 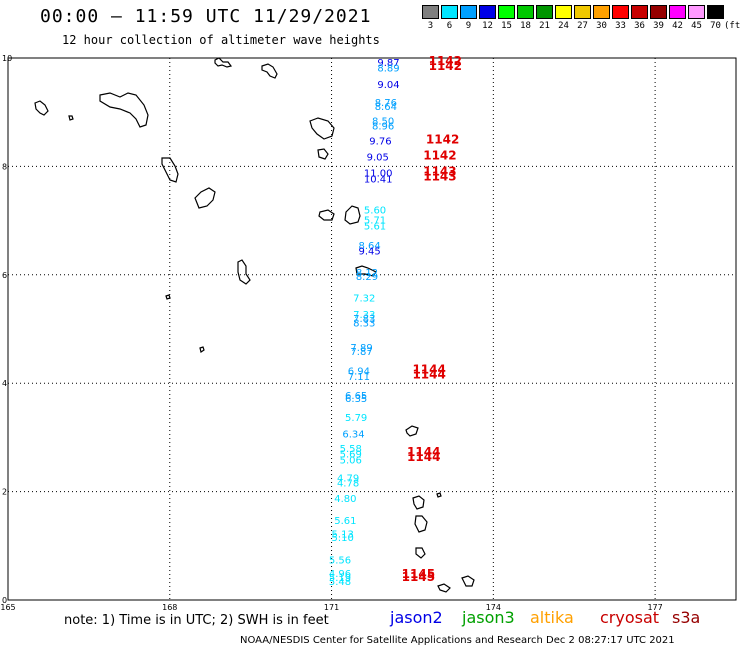 What do you see at coordinates (715, 26) in the screenshot?
I see `scale-label: 70` at bounding box center [715, 26].